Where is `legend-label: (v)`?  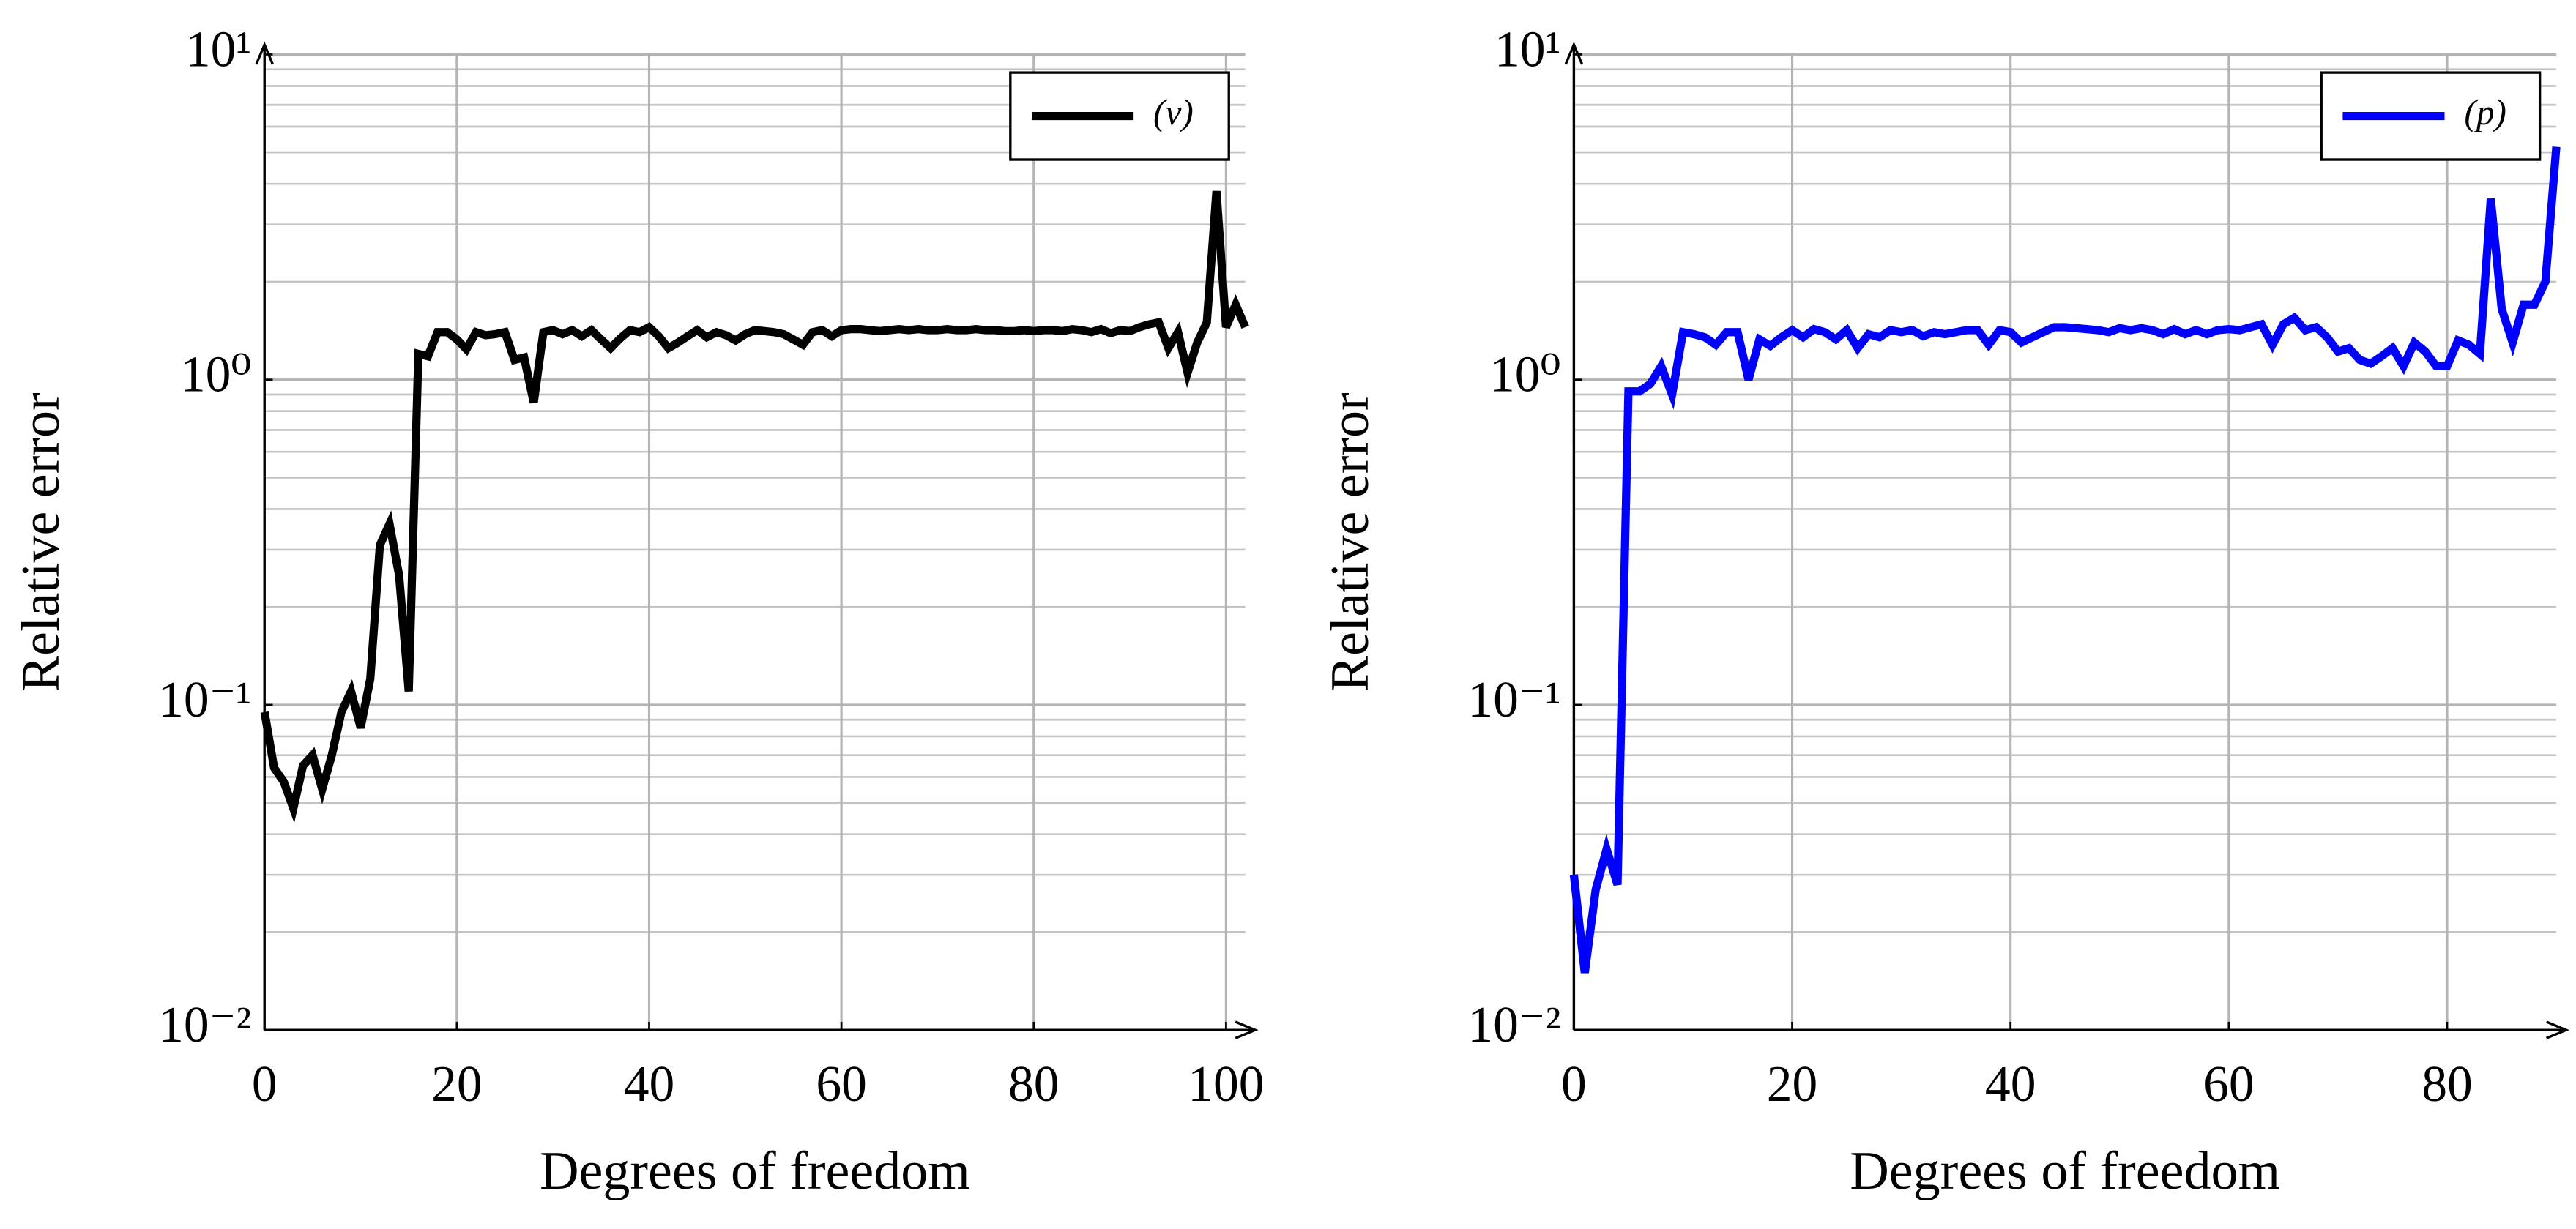 legend-label: (v) is located at coordinates (1173, 112).